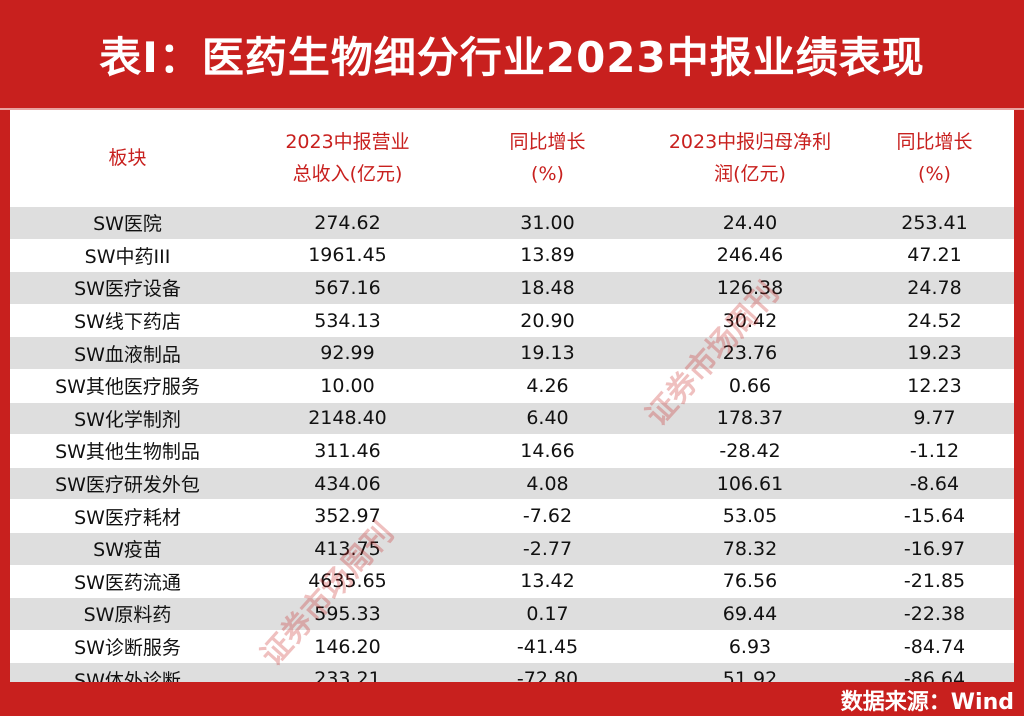 The width and height of the screenshot is (1024, 716). I want to click on cell-net-profit: 53.05, so click(750, 516).